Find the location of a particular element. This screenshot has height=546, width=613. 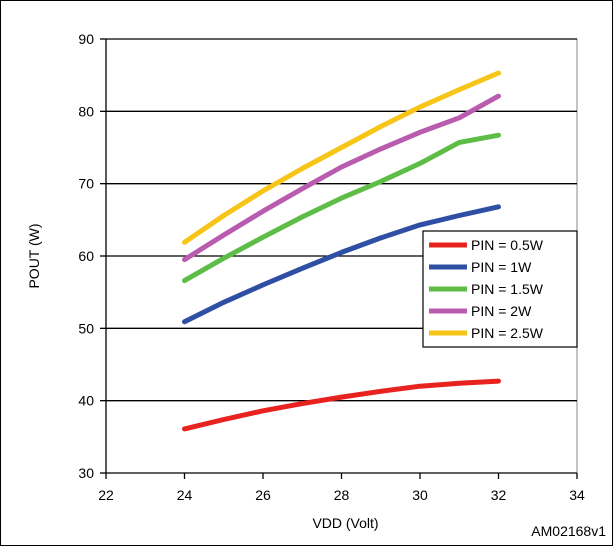

x-tick-label: 22 is located at coordinates (106, 495).